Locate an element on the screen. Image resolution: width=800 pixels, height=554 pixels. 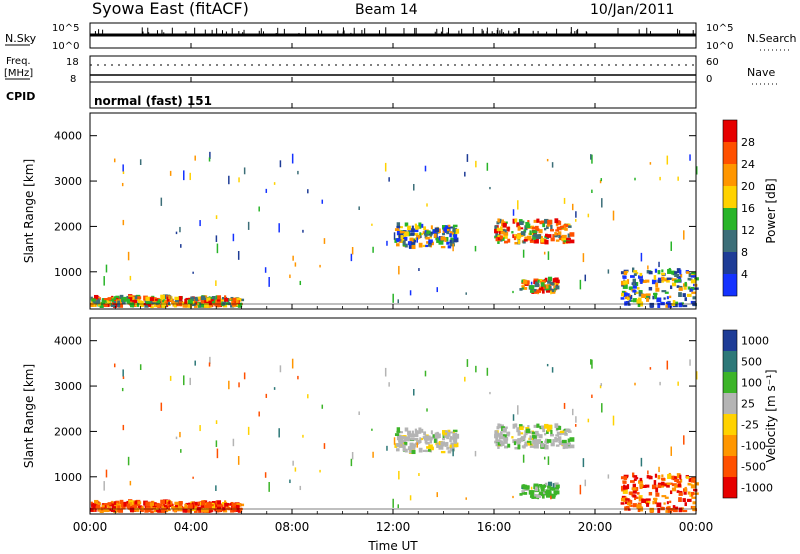
colorbar-tick-label: -500 is located at coordinates (753, 467).